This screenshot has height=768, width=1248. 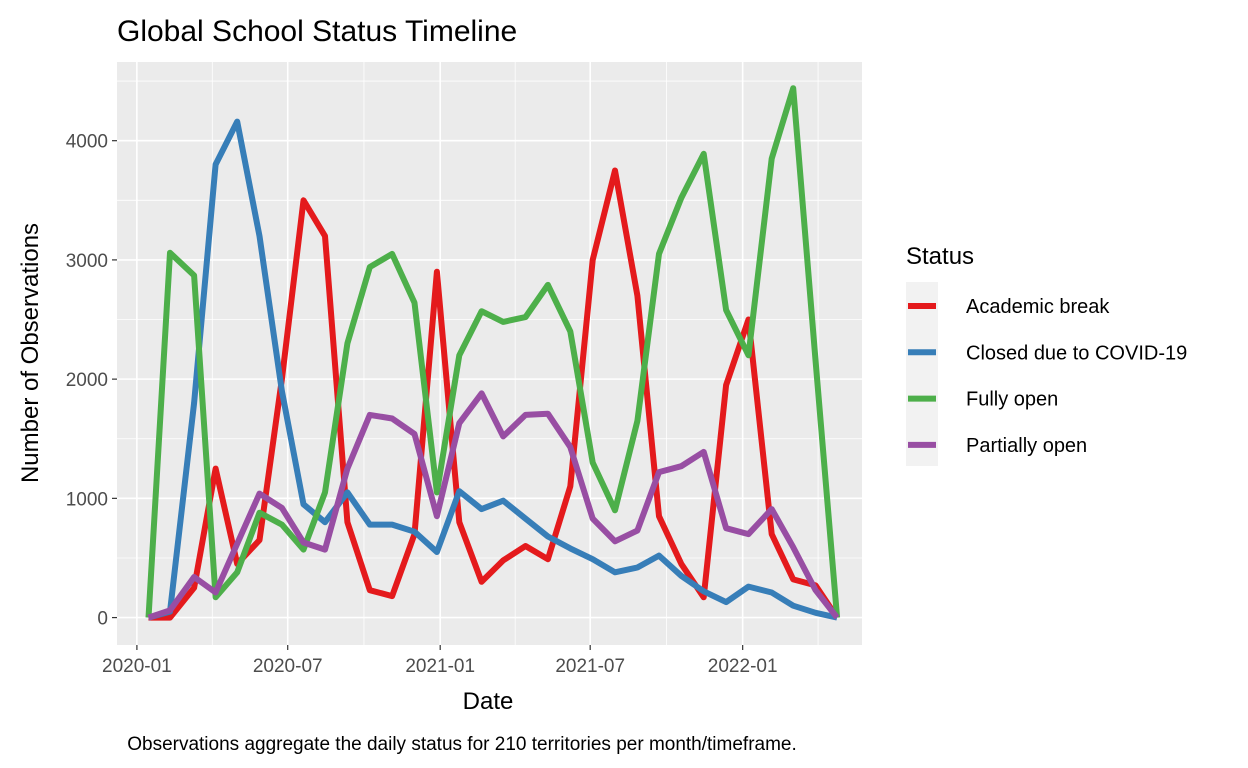 What do you see at coordinates (137, 666) in the screenshot?
I see `x-tick-label: 2020-01` at bounding box center [137, 666].